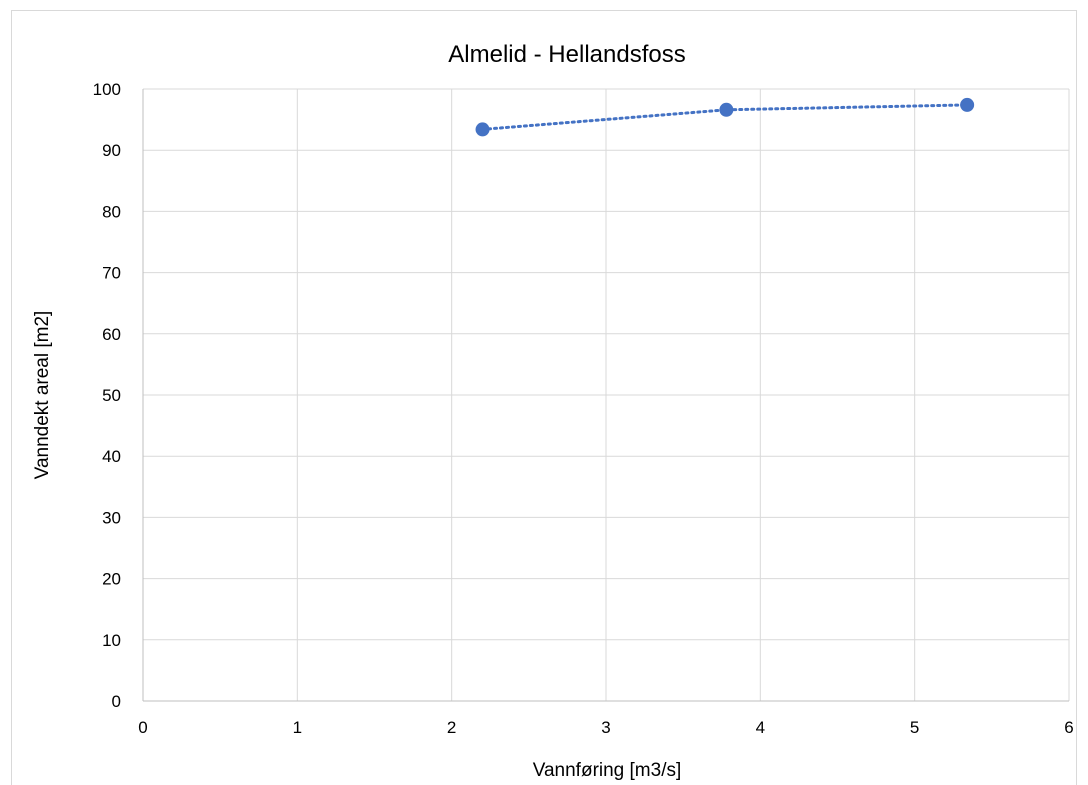 This screenshot has height=785, width=1088. I want to click on y-axis-title: Vanndekt areal [m2], so click(42, 395).